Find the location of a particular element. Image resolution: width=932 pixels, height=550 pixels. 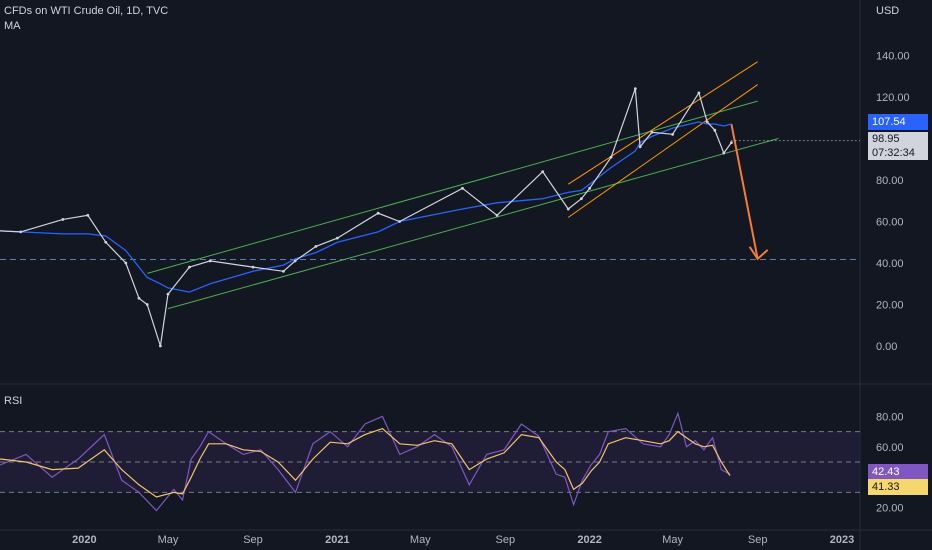

last-price-badge: 98.95 07:32:34 is located at coordinates (898, 146).